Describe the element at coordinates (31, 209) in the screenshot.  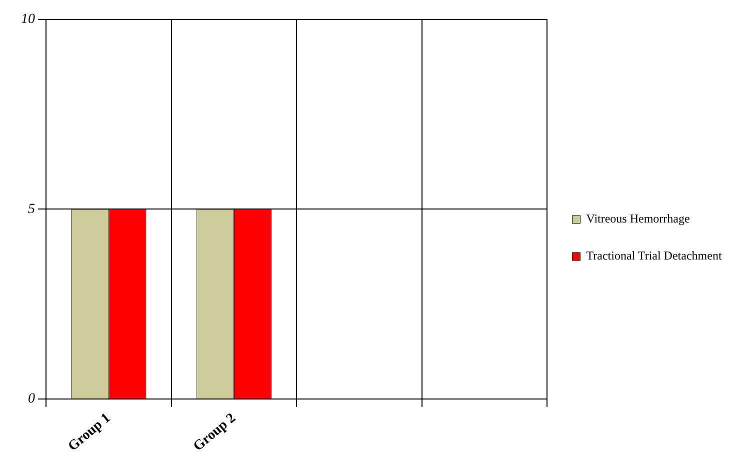
I see `y-tick-label: 5` at that location.